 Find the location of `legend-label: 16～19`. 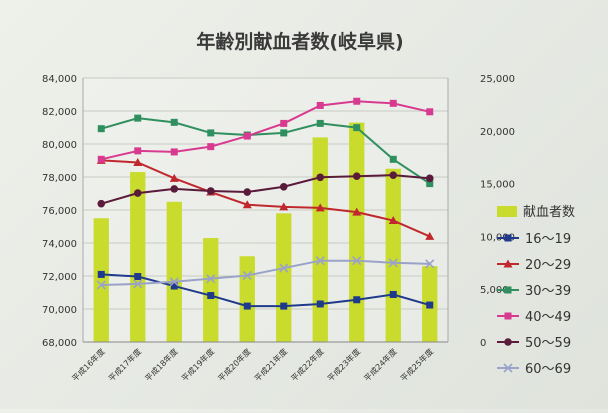

legend-label: 16～19 is located at coordinates (548, 239).